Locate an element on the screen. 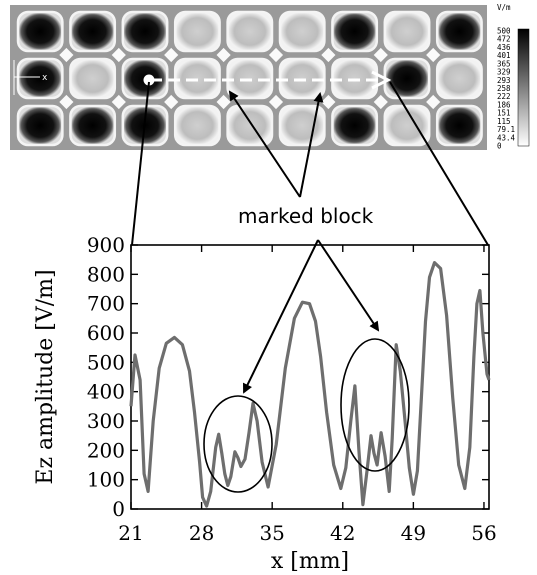 The image size is (537, 575). colorbar-label: 115 is located at coordinates (504, 121).